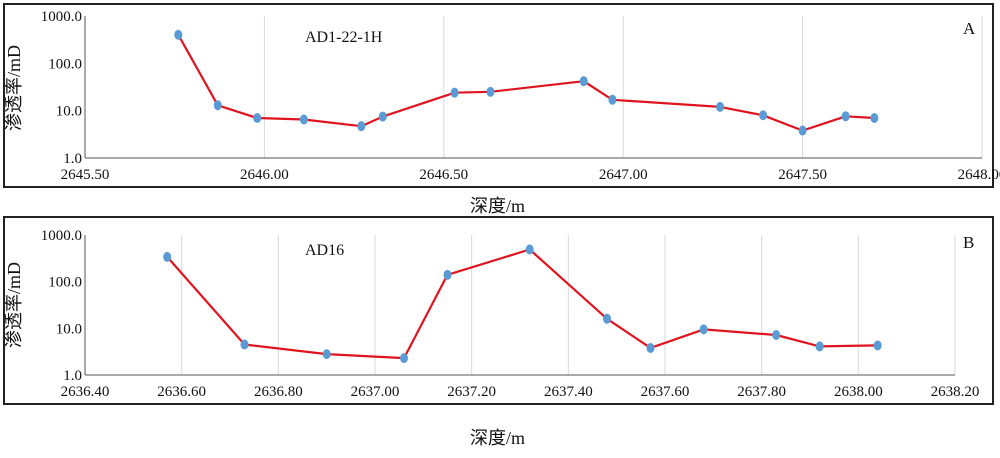 The width and height of the screenshot is (1000, 458). I want to click on series-line, so click(526, 83).